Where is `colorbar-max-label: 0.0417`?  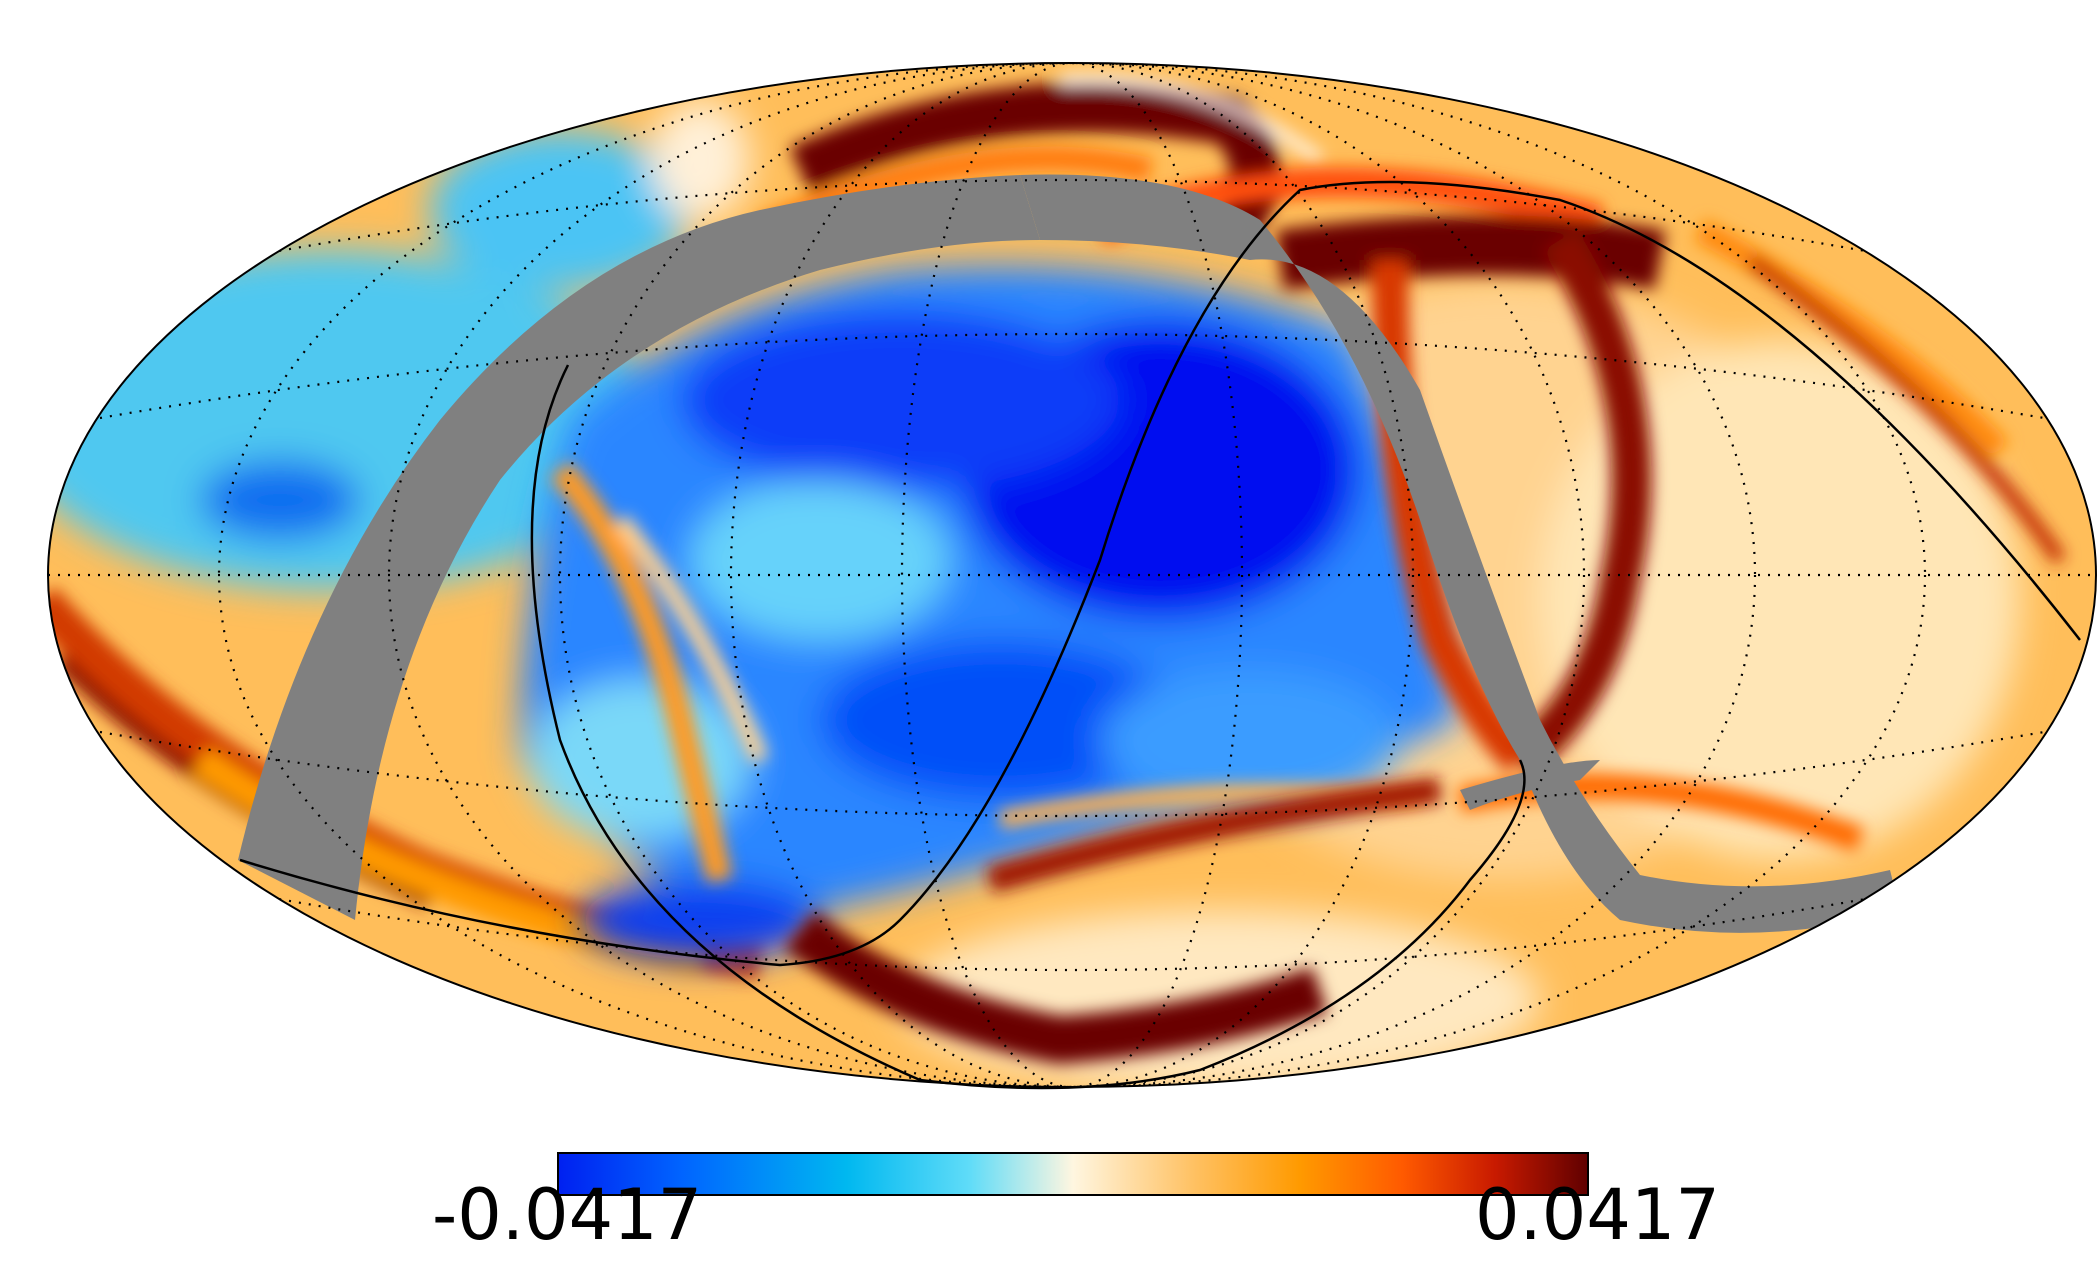
colorbar-max-label: 0.0417 is located at coordinates (1597, 1215).